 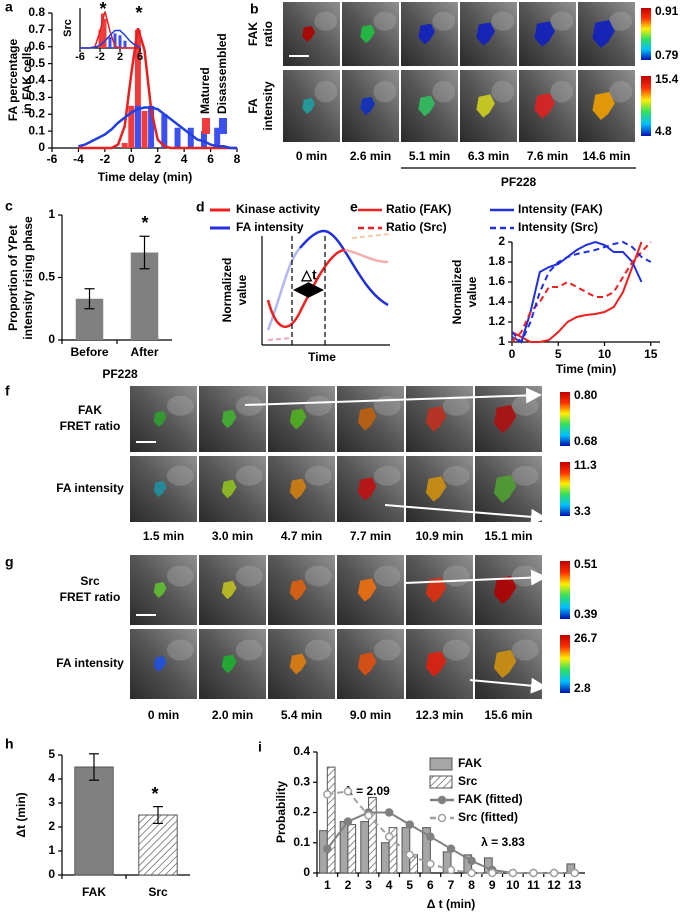 What do you see at coordinates (301, 715) in the screenshot?
I see `time-label: 5.4 min` at bounding box center [301, 715].